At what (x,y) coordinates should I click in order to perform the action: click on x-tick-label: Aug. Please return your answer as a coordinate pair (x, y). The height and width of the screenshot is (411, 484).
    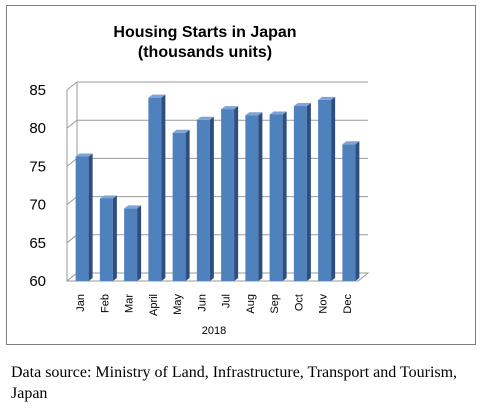
    Looking at the image, I should click on (251, 304).